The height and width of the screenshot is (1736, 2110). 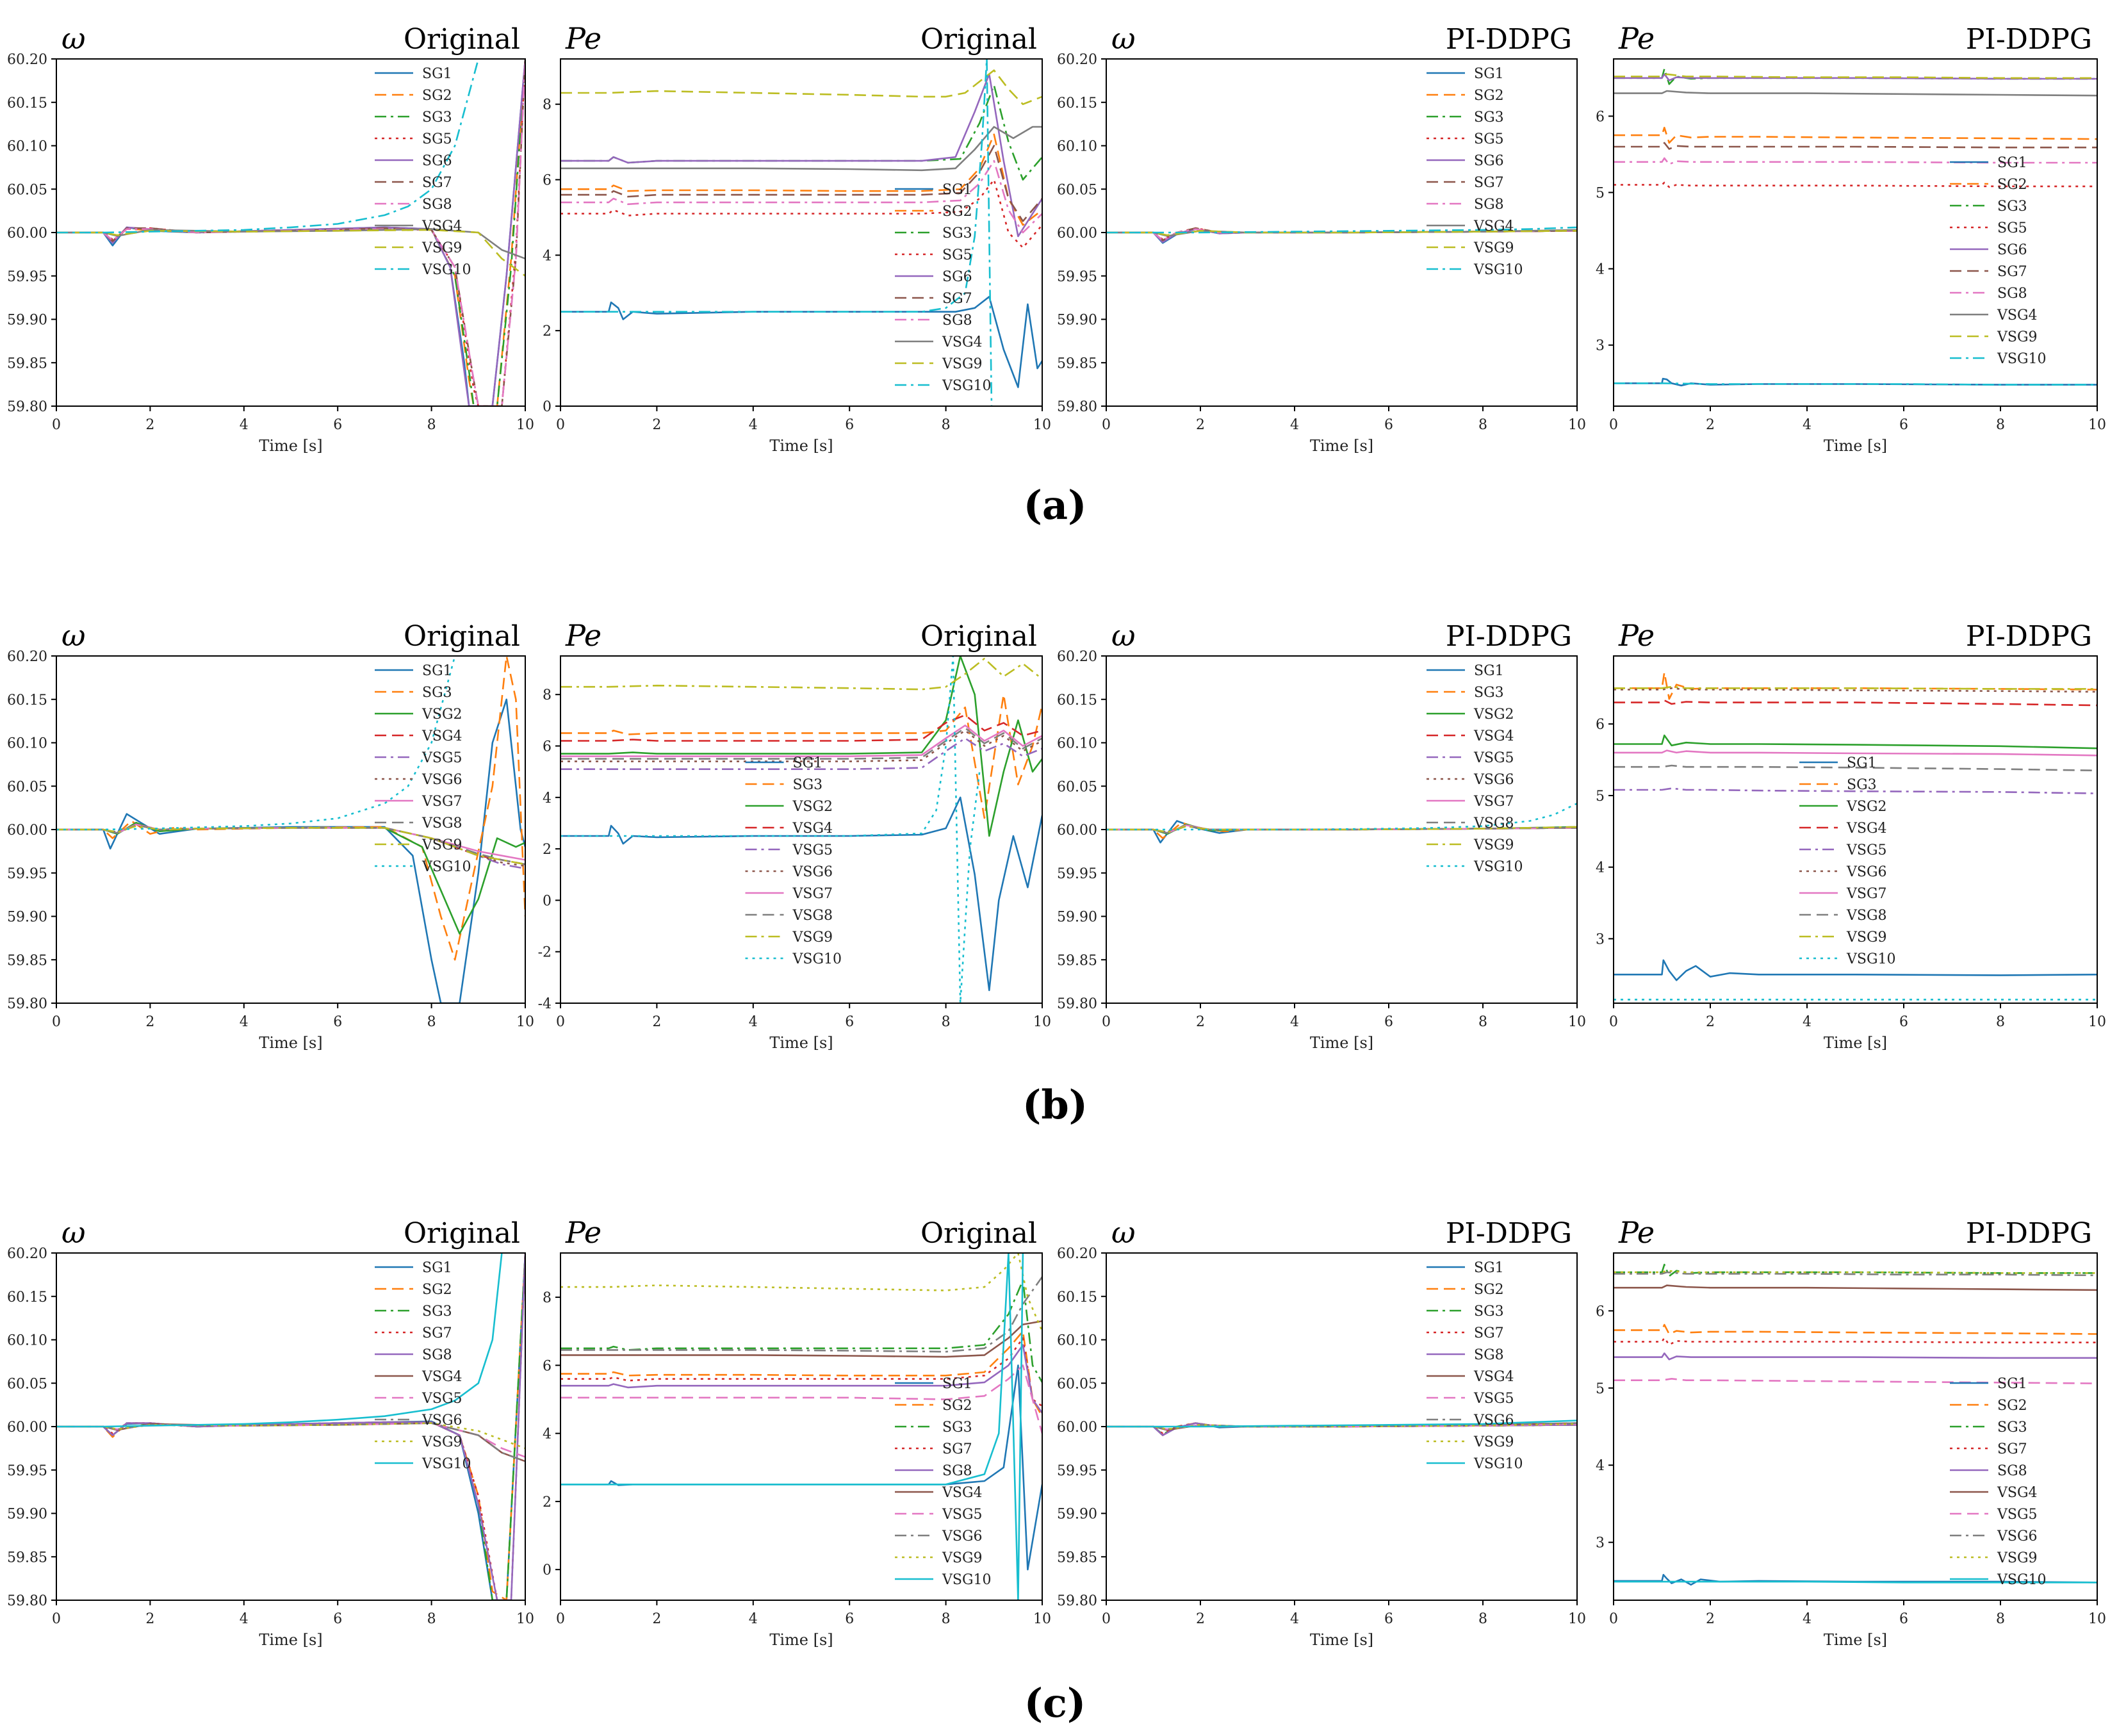 I want to click on axes-frame, so click(x=802, y=829).